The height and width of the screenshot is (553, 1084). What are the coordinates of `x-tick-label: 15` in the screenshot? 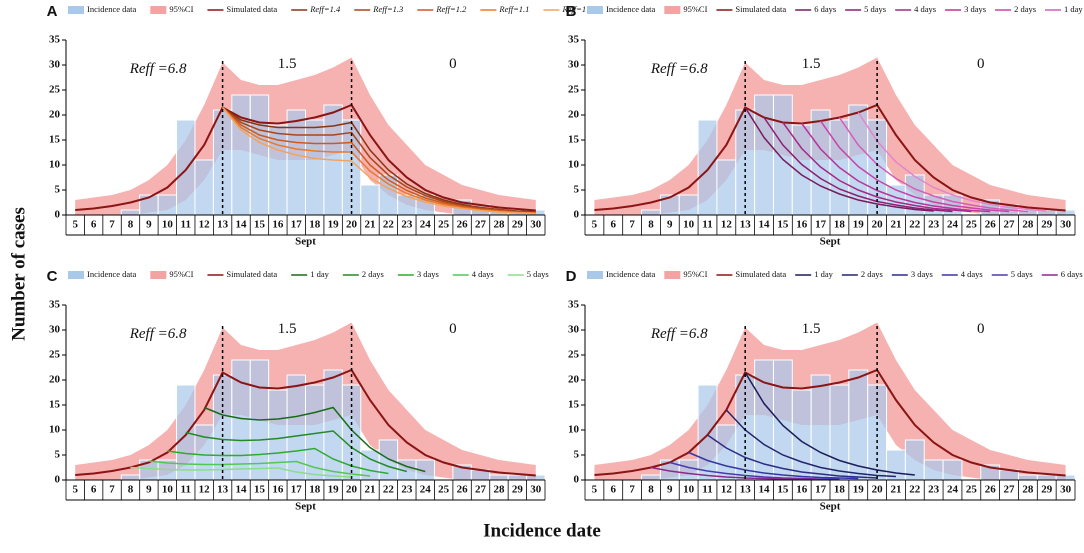 It's located at (260, 490).